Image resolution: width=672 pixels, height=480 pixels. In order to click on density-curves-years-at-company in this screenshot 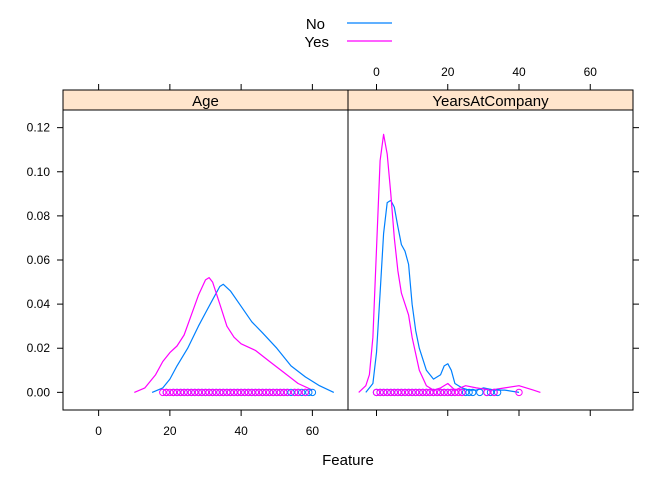, I will do `click(449, 263)`.